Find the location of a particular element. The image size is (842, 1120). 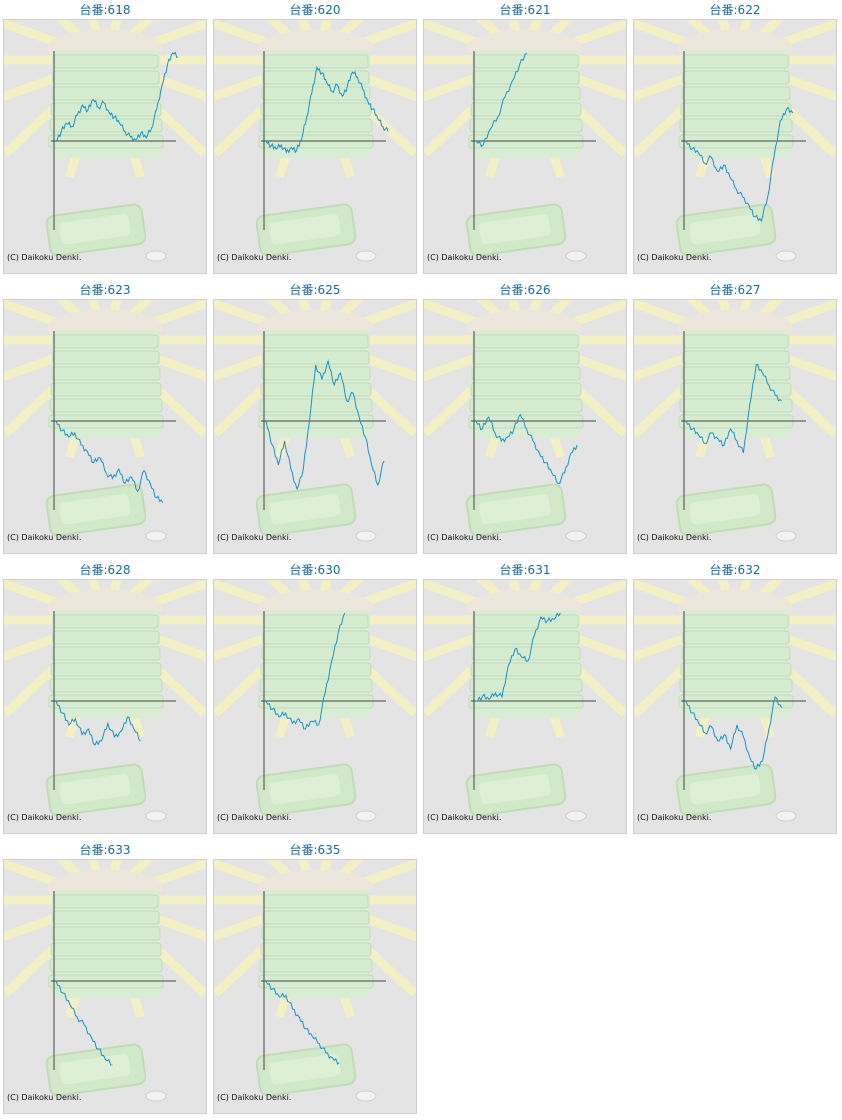

machine-number-title: 台番:630 is located at coordinates (315, 570).